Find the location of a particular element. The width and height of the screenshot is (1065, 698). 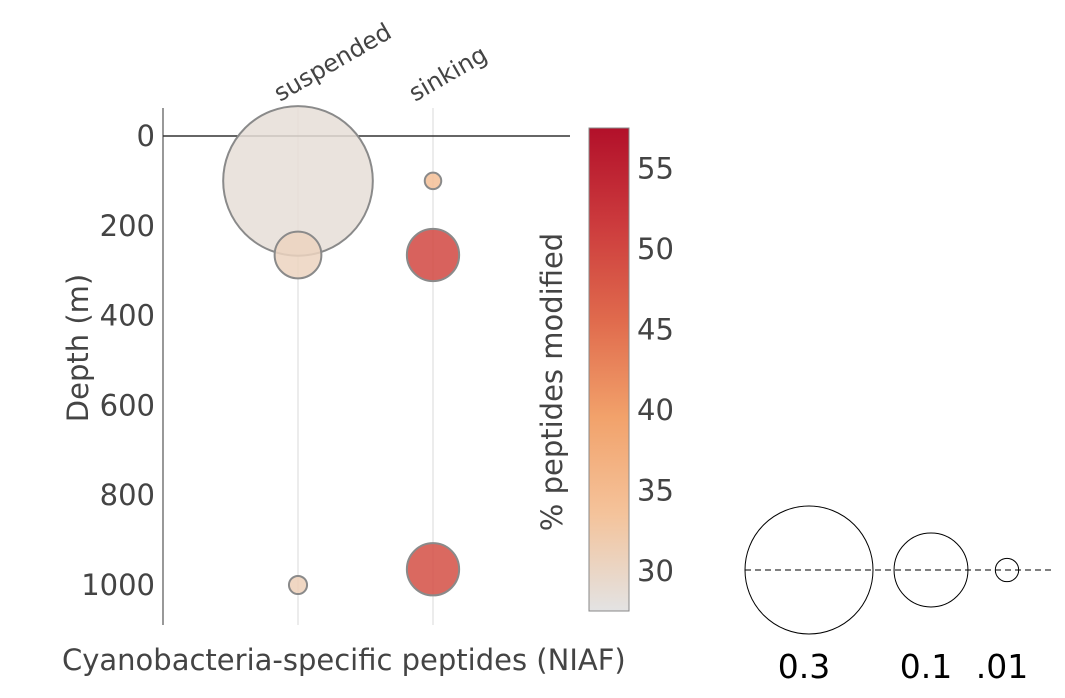

category-labels: suspended sinking is located at coordinates (380, 63).